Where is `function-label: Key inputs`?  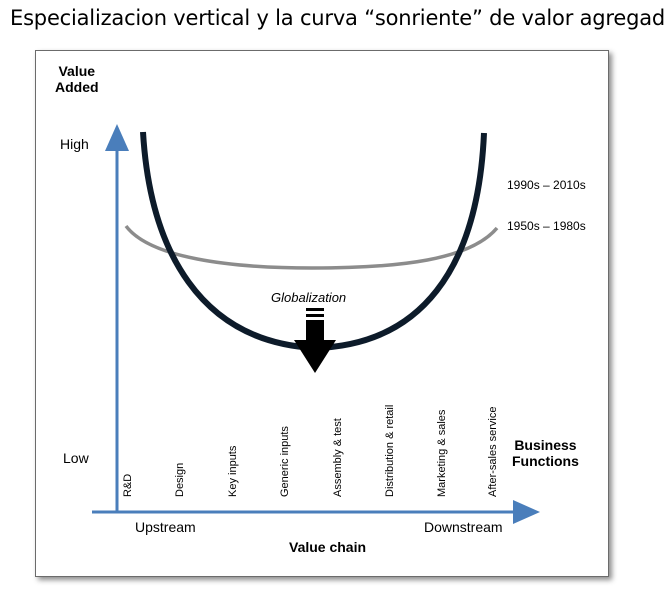 function-label: Key inputs is located at coordinates (233, 471).